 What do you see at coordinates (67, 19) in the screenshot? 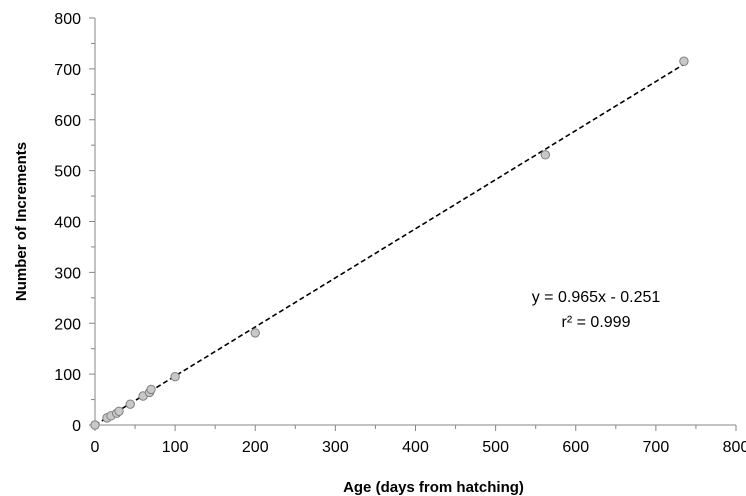
I see `y-tick-label: 800` at bounding box center [67, 19].